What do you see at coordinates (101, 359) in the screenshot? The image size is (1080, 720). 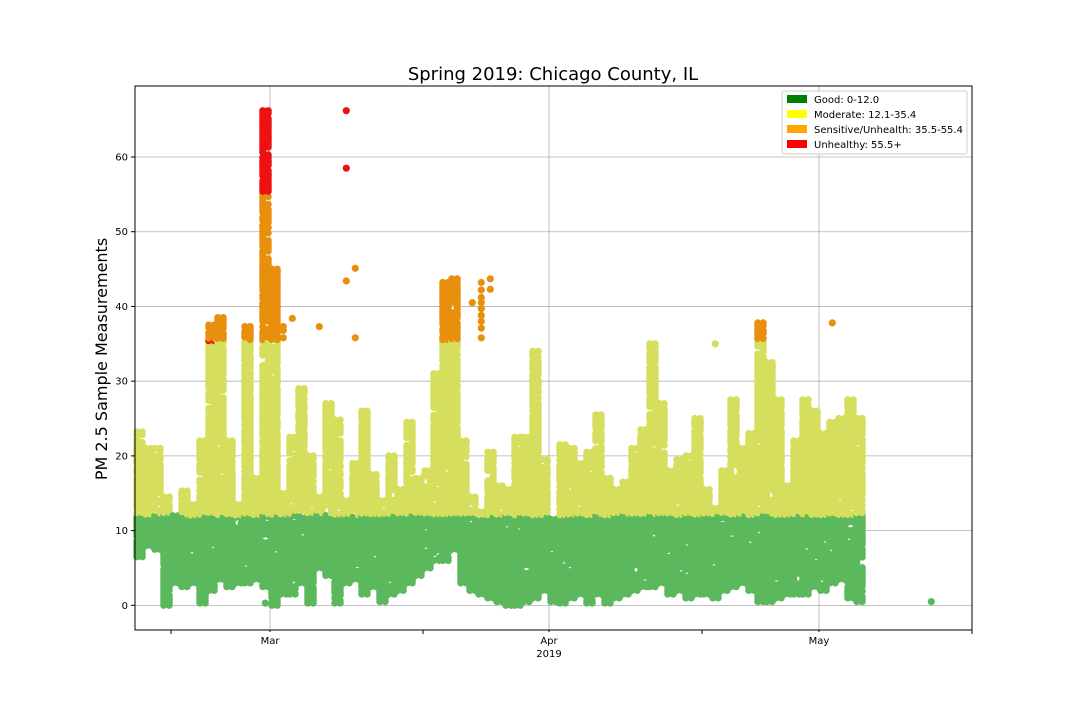 I see `y-axis-label: PM 2.5 Sample Measurements` at bounding box center [101, 359].